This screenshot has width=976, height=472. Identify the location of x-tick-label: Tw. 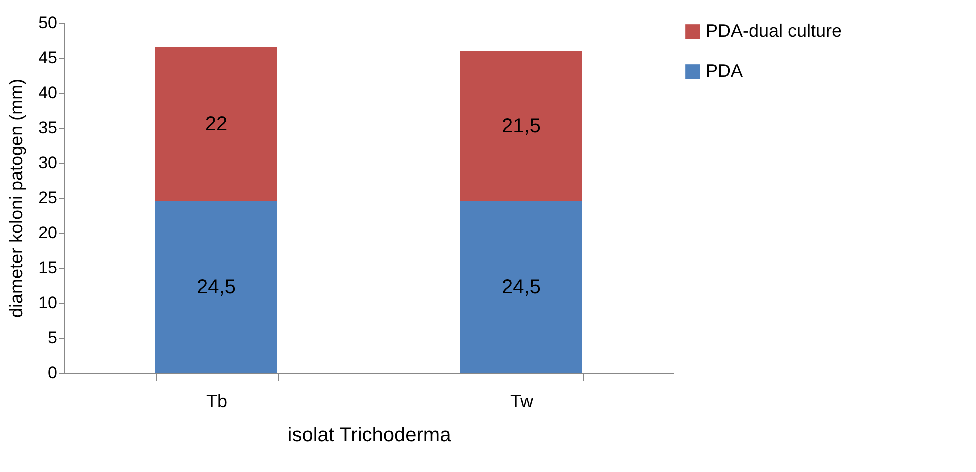
(522, 402).